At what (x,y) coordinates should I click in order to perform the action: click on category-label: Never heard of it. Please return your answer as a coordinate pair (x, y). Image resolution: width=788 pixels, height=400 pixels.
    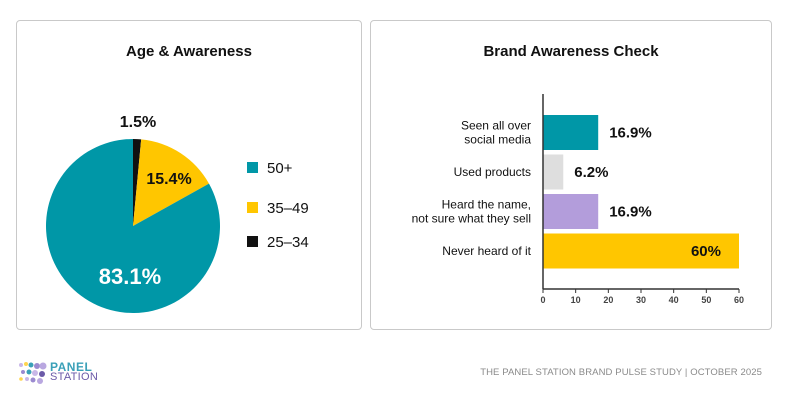
    Looking at the image, I should click on (486, 251).